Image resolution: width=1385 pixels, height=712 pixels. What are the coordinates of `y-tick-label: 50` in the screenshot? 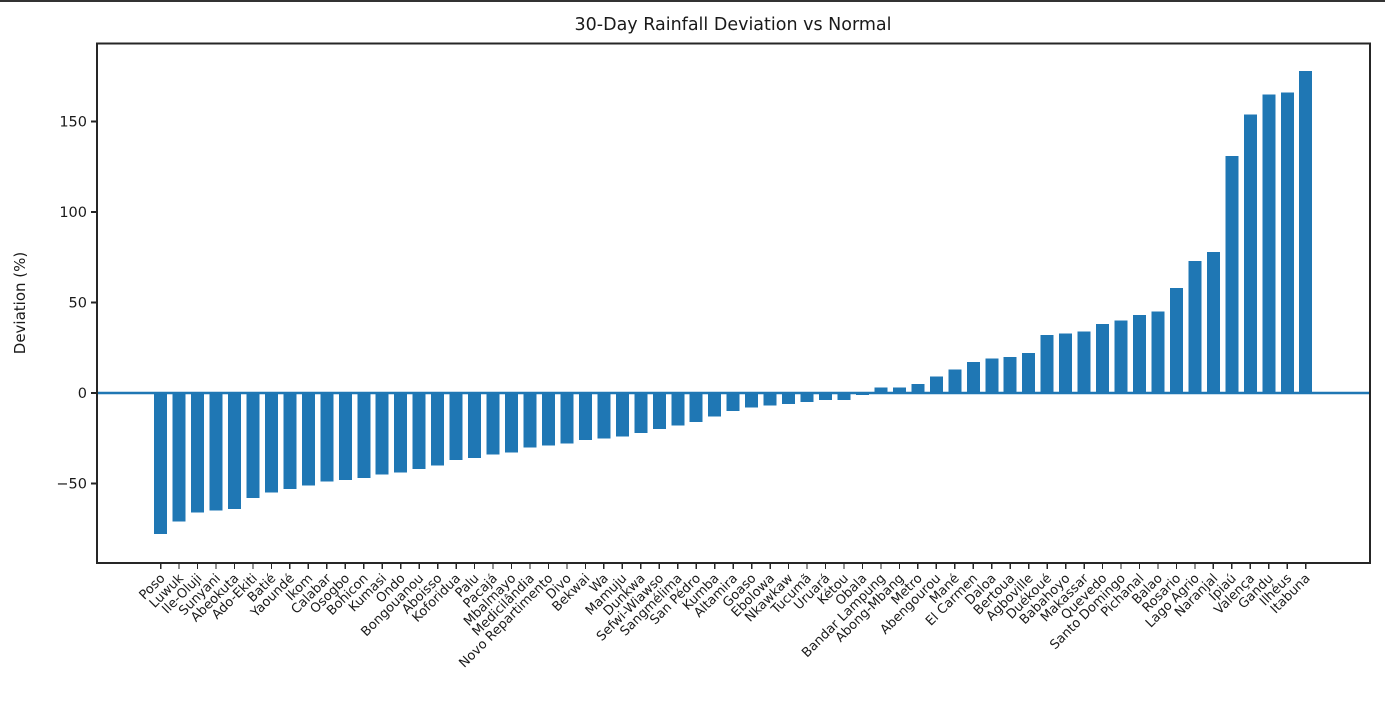 It's located at (78, 304).